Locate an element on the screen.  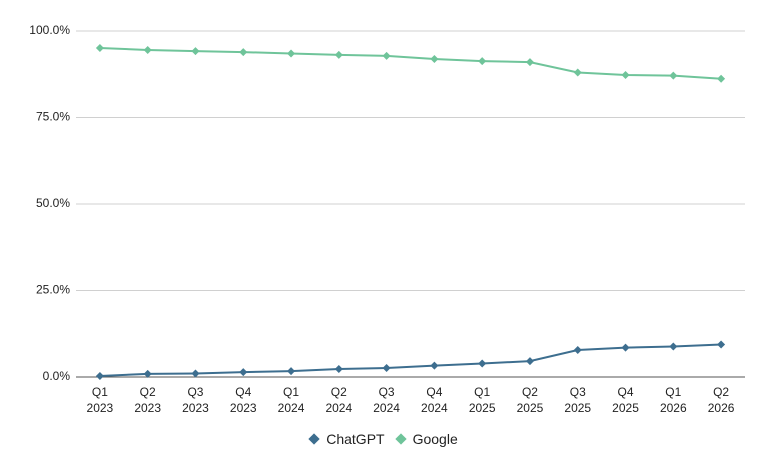
x-tick-label: Q3 2023 is located at coordinates (195, 400).